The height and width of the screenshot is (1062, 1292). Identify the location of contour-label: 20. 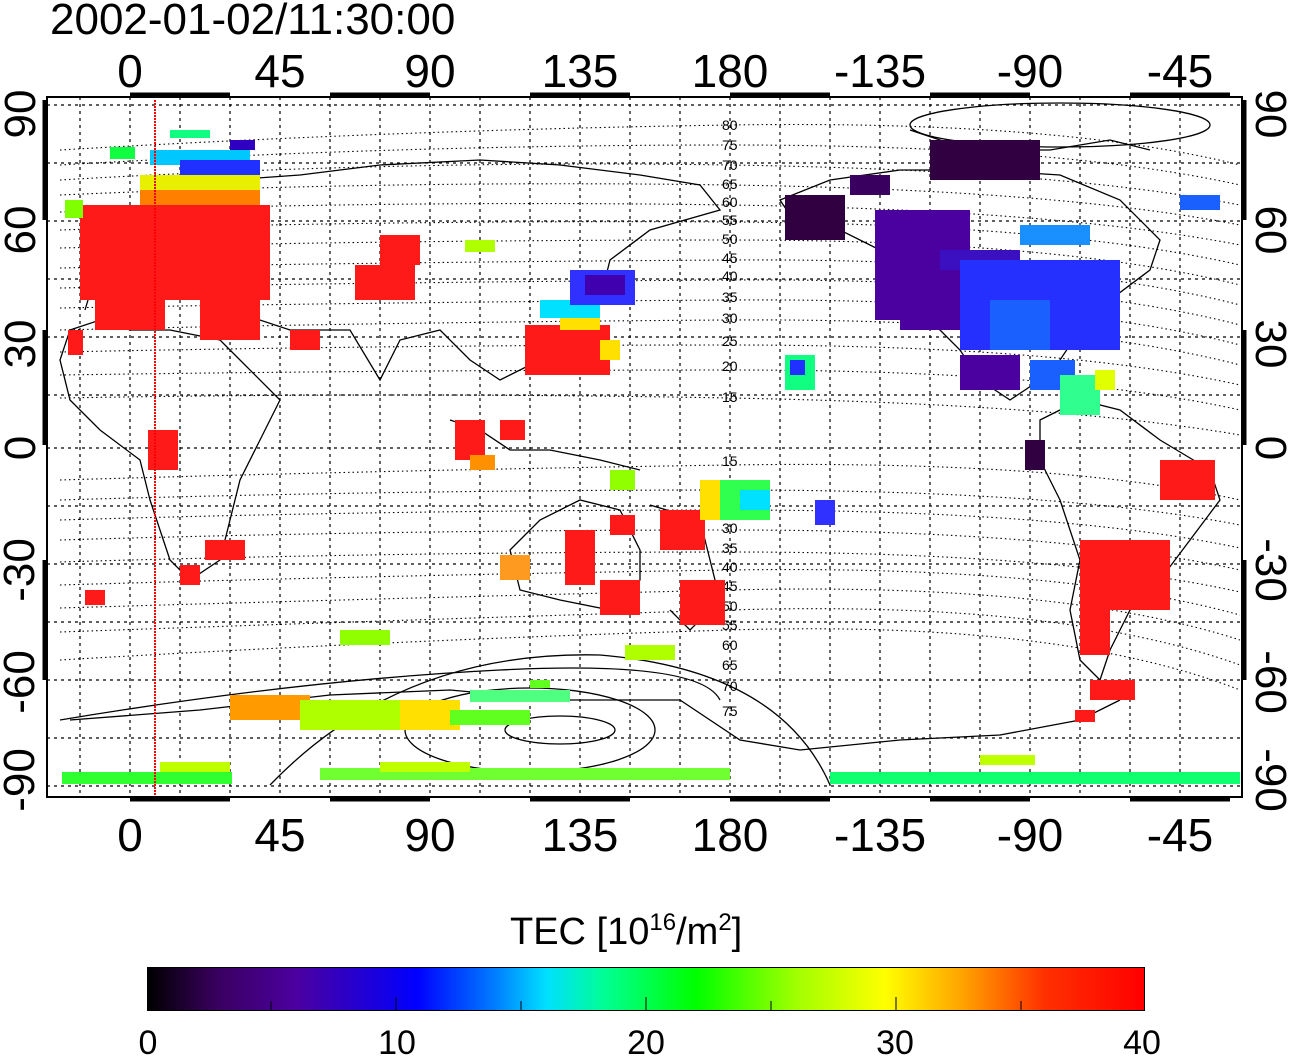
(730, 366).